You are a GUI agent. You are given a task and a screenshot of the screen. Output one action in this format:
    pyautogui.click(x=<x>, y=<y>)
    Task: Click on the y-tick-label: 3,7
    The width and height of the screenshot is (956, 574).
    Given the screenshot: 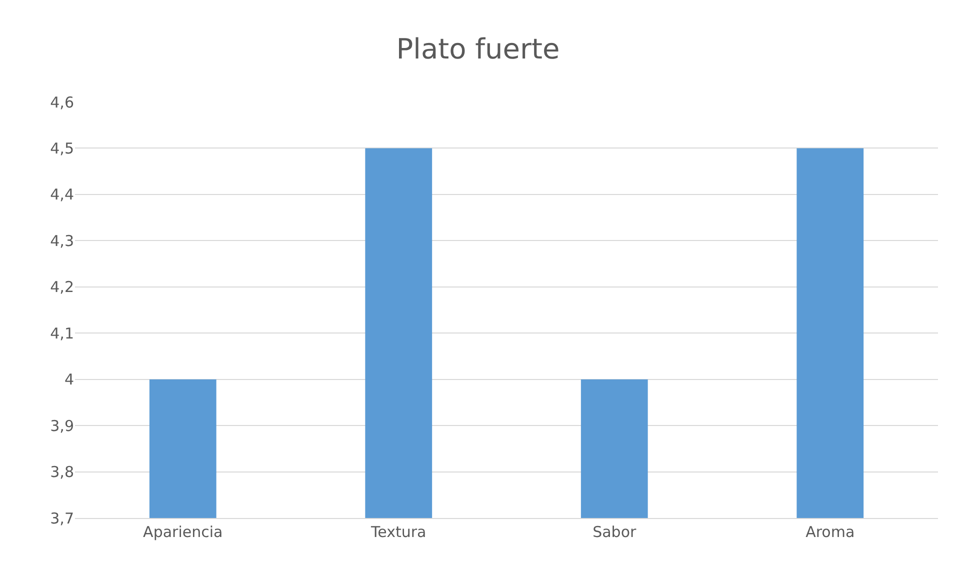 What is the action you would take?
    pyautogui.click(x=62, y=518)
    